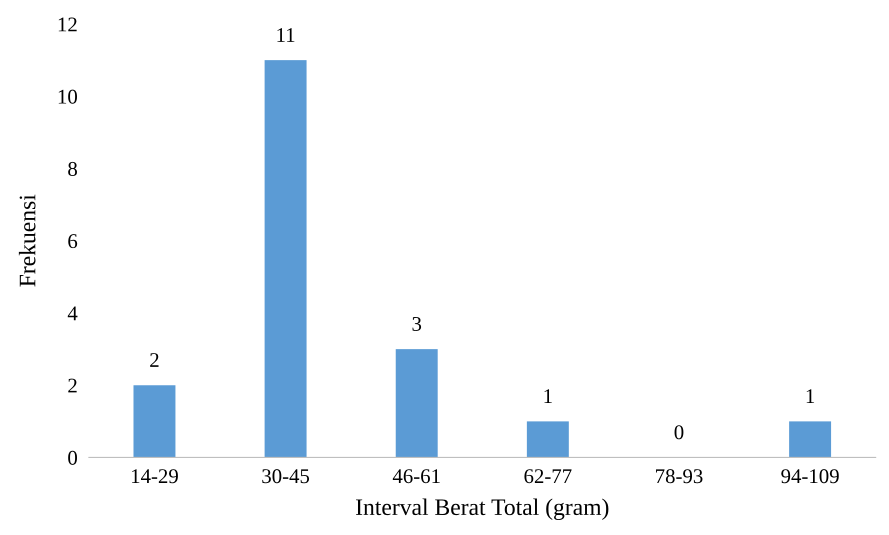  I want to click on y-tick-label: 0, so click(72, 457).